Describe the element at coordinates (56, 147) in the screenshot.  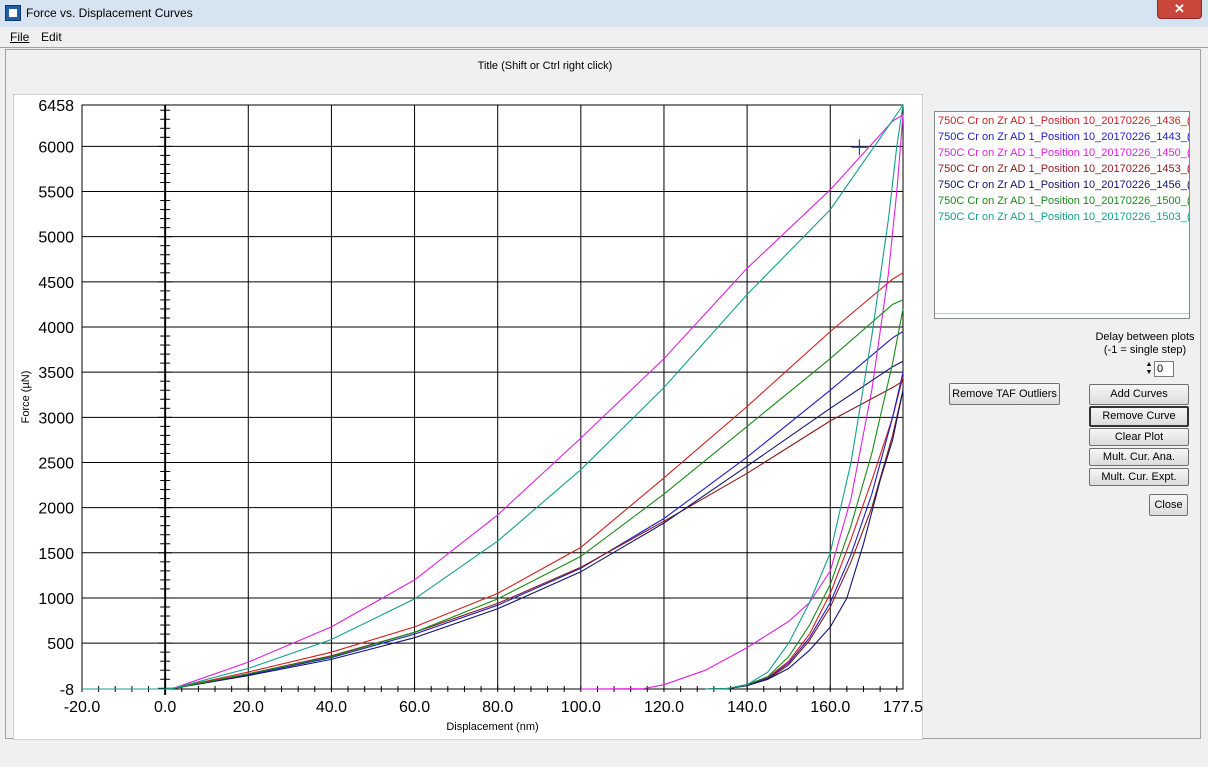
I see `y-tick-label: 6000` at that location.